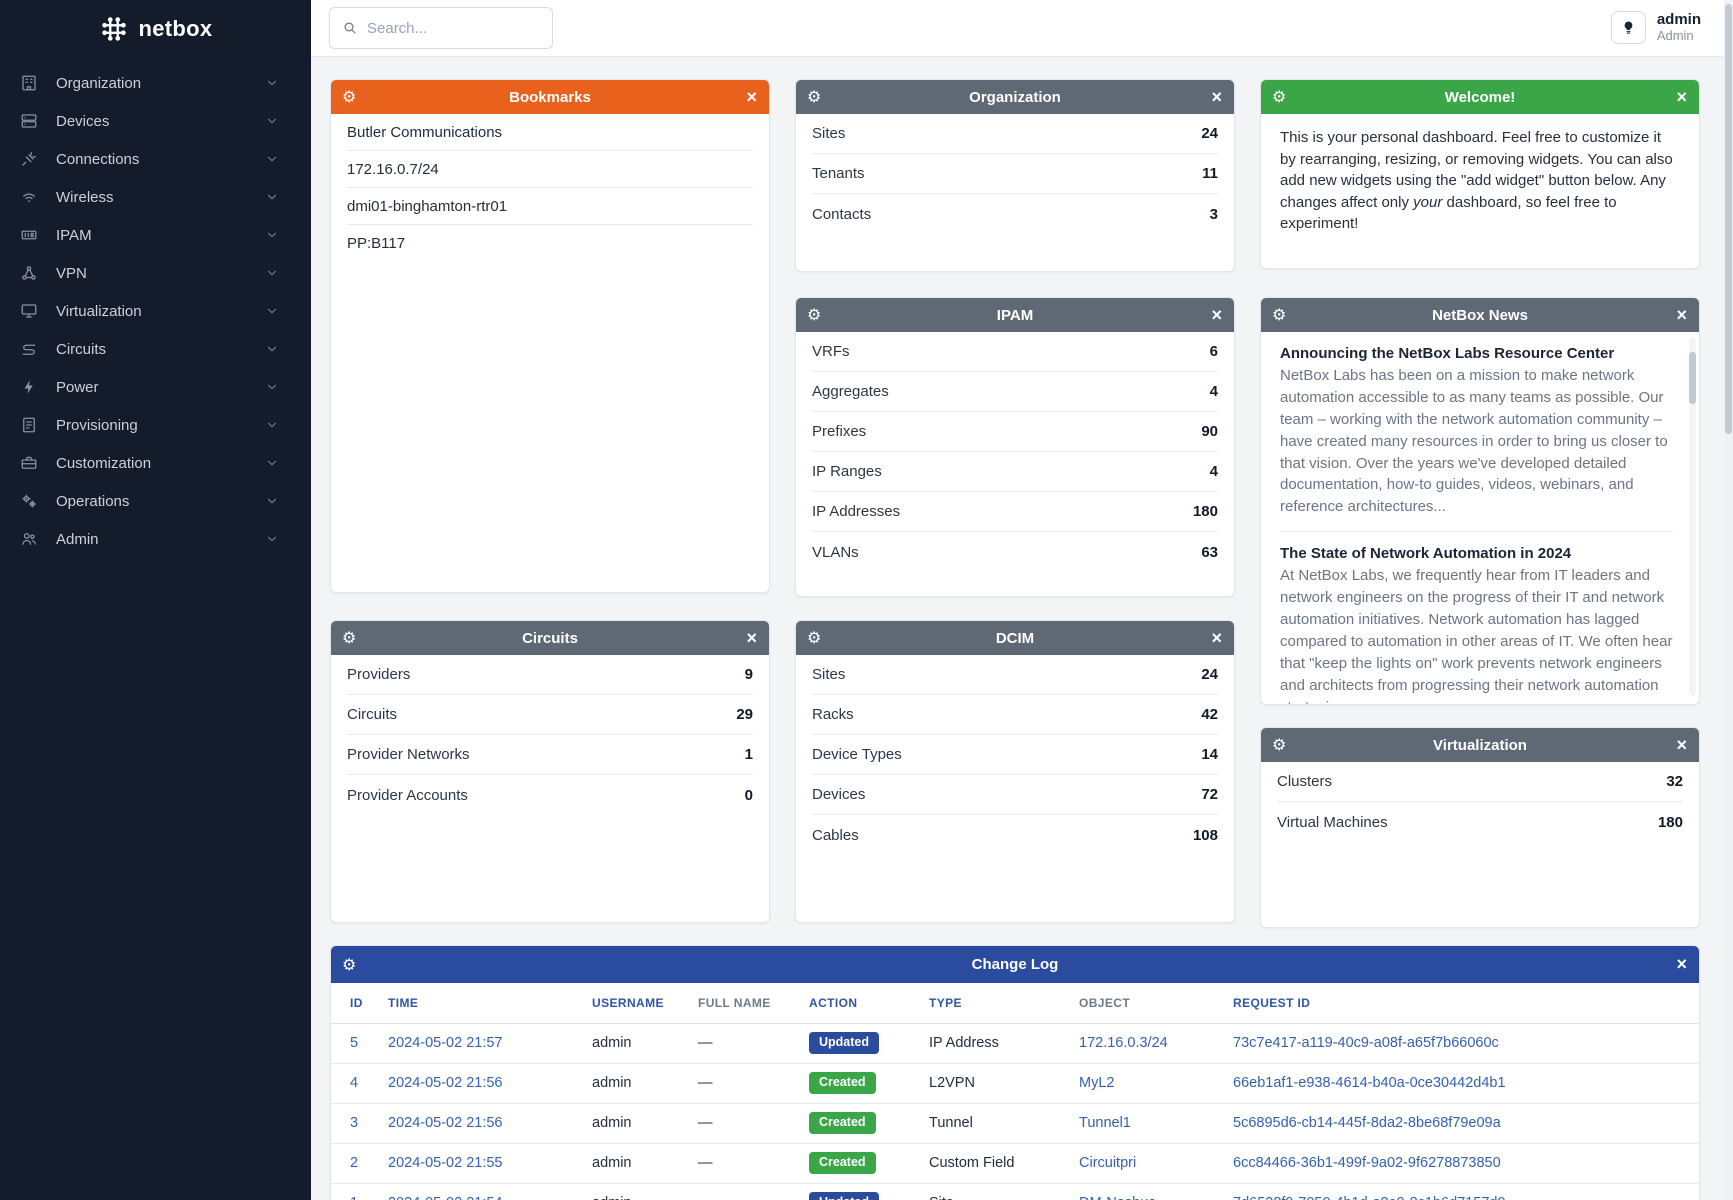 Image resolution: width=1733 pixels, height=1200 pixels. I want to click on bookmark-item: Butler Communications, so click(550, 132).